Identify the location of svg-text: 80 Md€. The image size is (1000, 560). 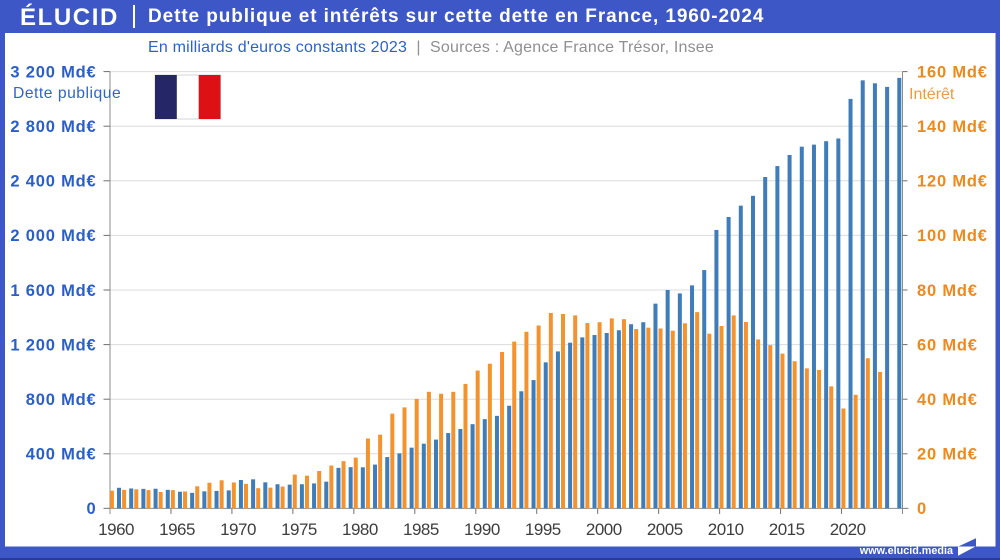
(947, 291).